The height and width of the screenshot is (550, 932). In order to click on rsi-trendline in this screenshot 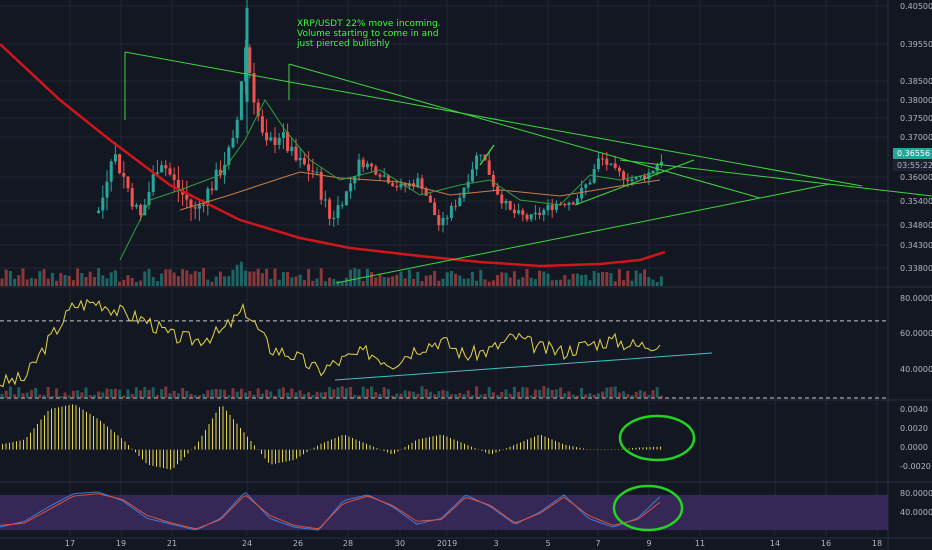, I will do `click(523, 366)`.